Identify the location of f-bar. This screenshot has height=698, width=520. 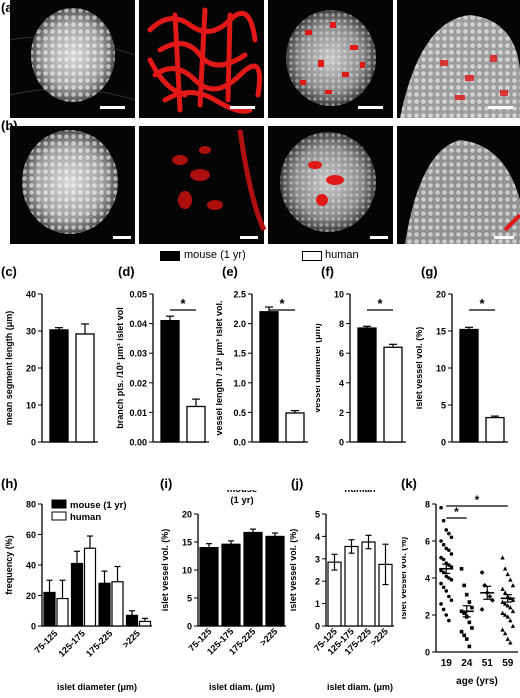
(393, 394).